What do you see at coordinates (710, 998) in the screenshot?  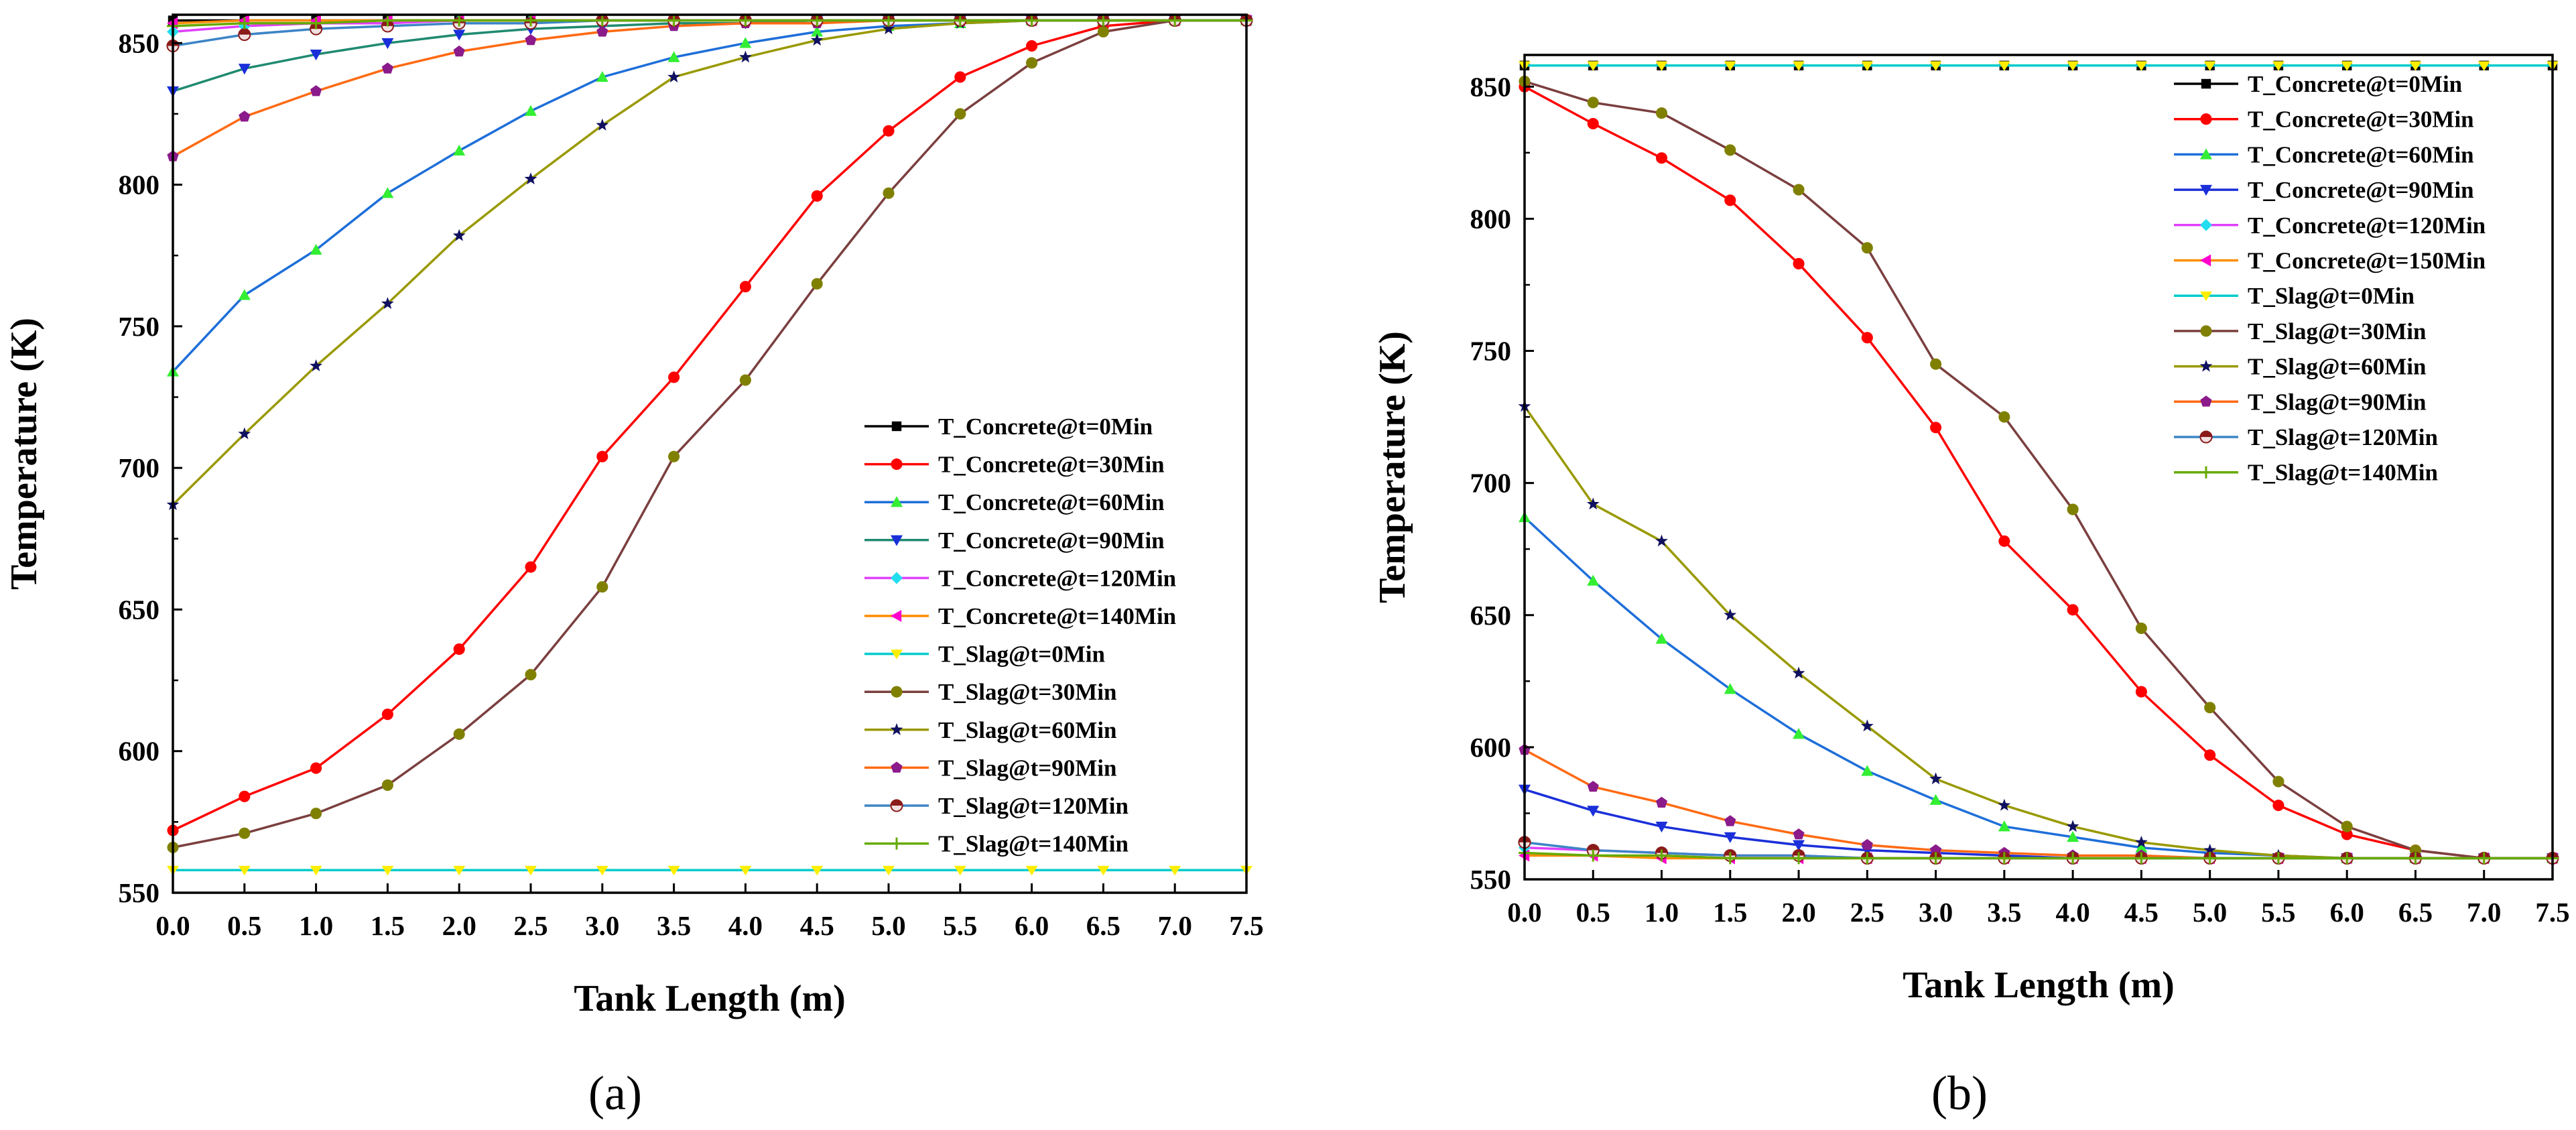 I see `x-axis-label-a: Tank Length (m)` at bounding box center [710, 998].